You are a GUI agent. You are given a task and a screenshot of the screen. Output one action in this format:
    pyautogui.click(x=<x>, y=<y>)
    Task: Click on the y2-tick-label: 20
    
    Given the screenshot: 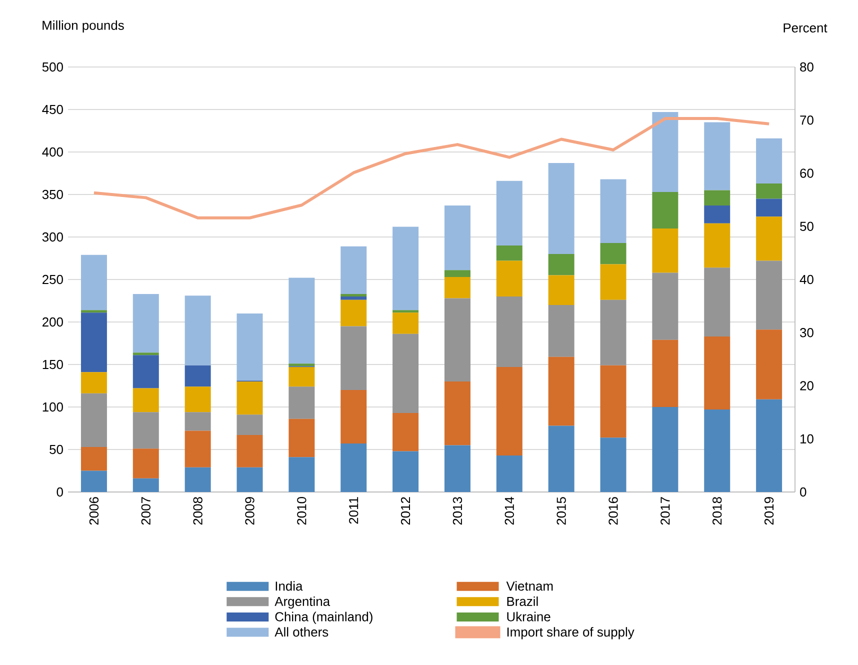 What is the action you would take?
    pyautogui.click(x=807, y=385)
    